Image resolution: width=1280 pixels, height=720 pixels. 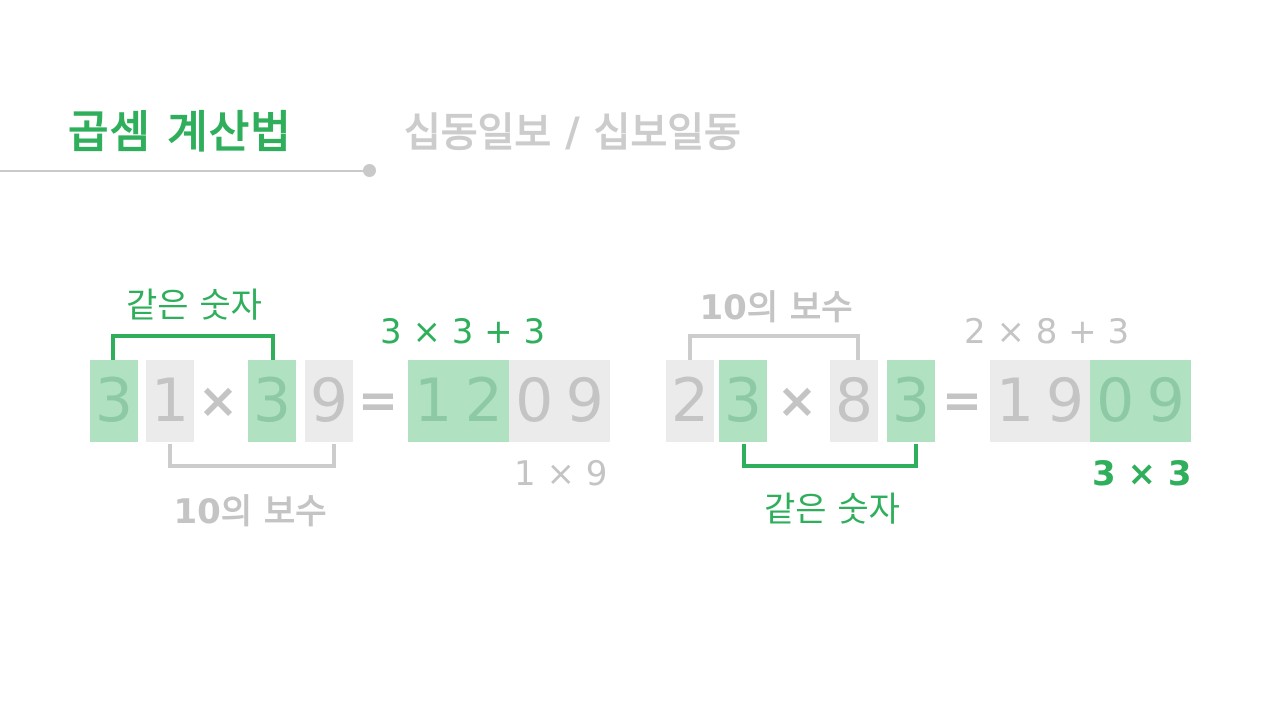 What do you see at coordinates (329, 401) in the screenshot?
I see `digit-box: 9` at bounding box center [329, 401].